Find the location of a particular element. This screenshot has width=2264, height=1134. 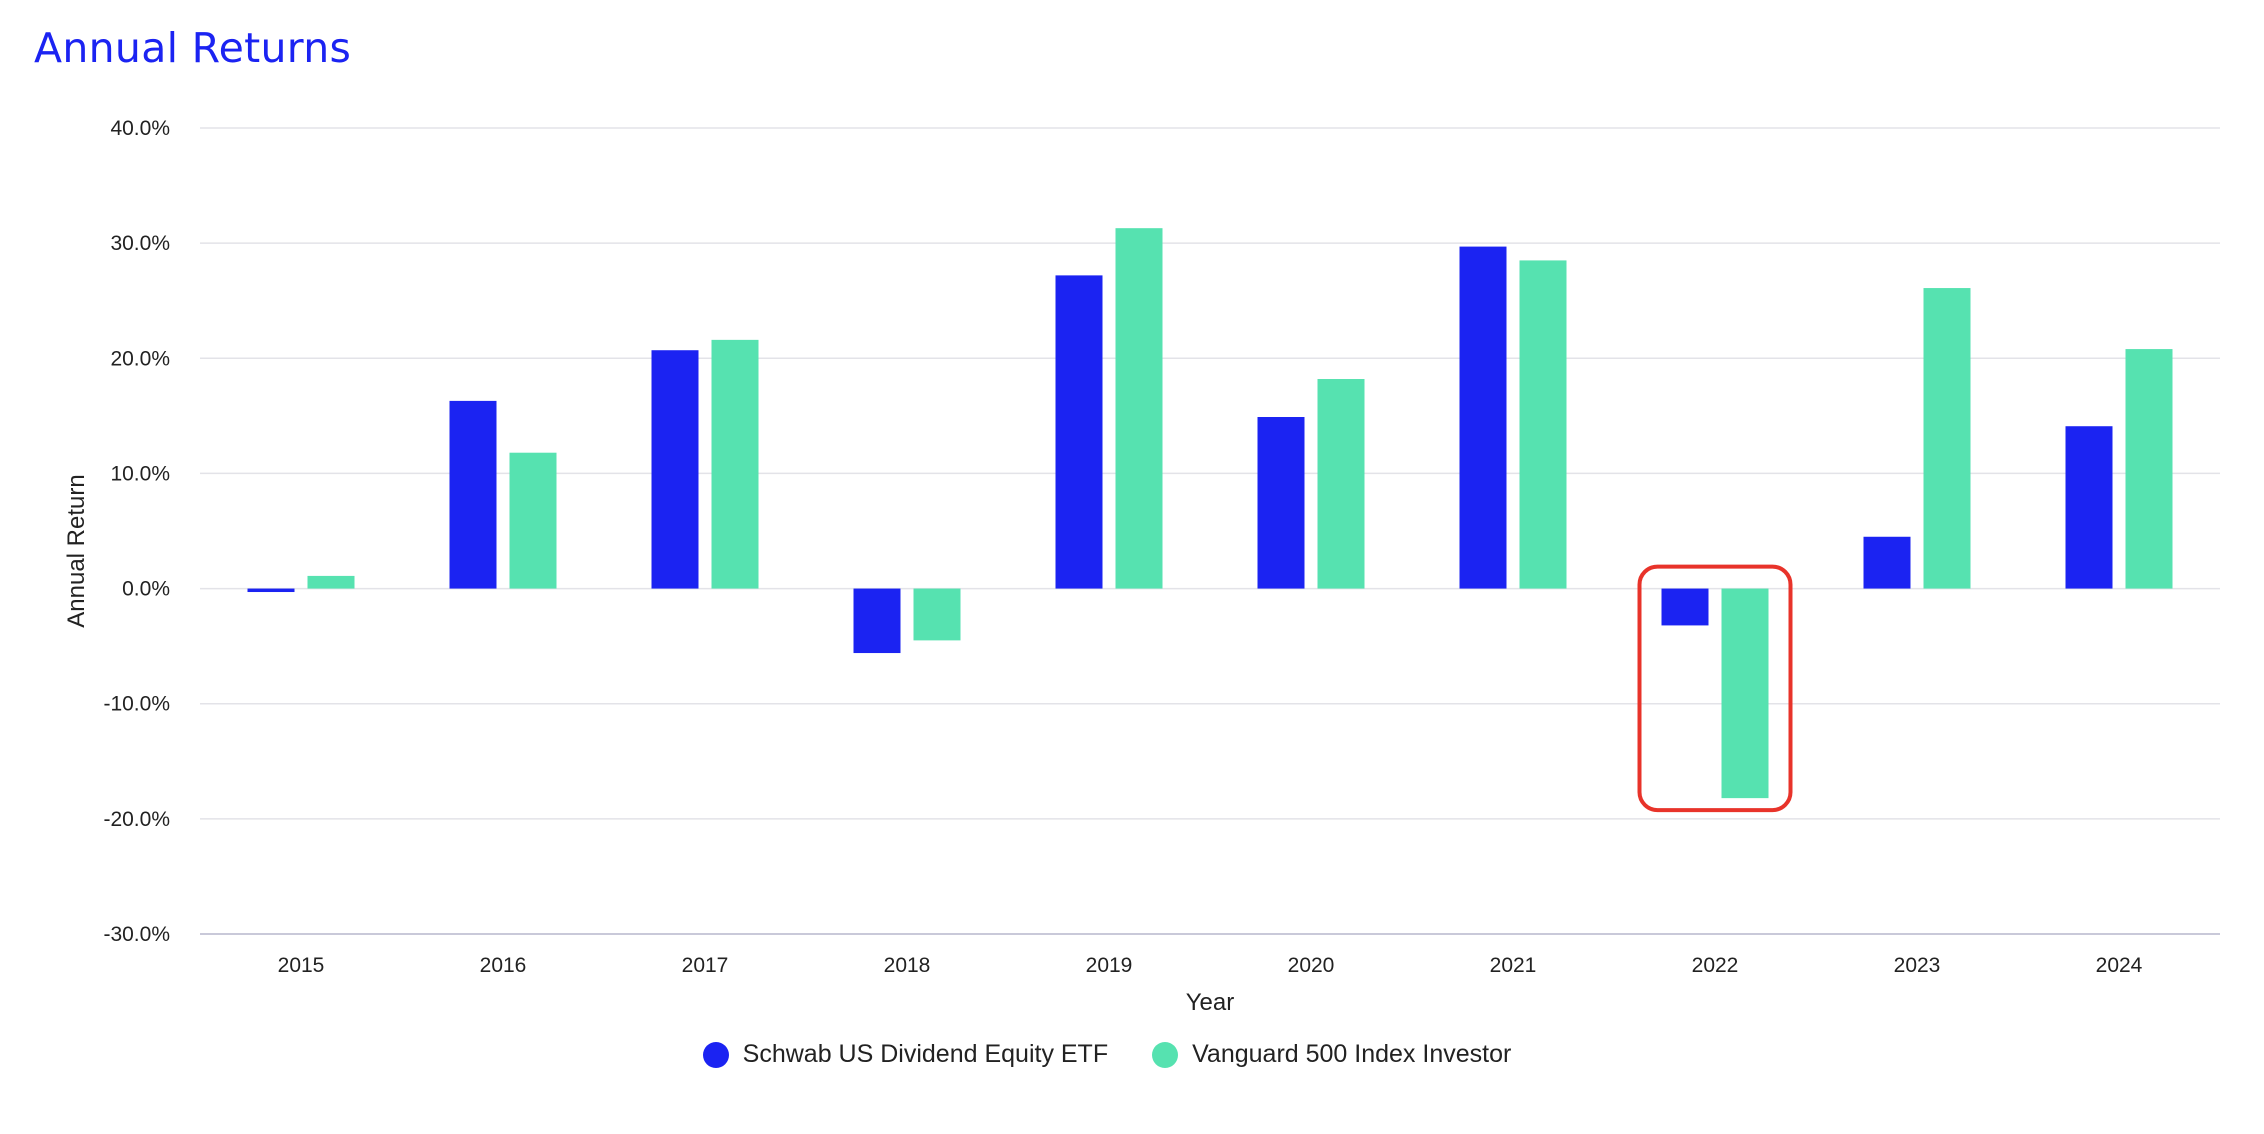

bar-schwab-2021 is located at coordinates (1483, 417).